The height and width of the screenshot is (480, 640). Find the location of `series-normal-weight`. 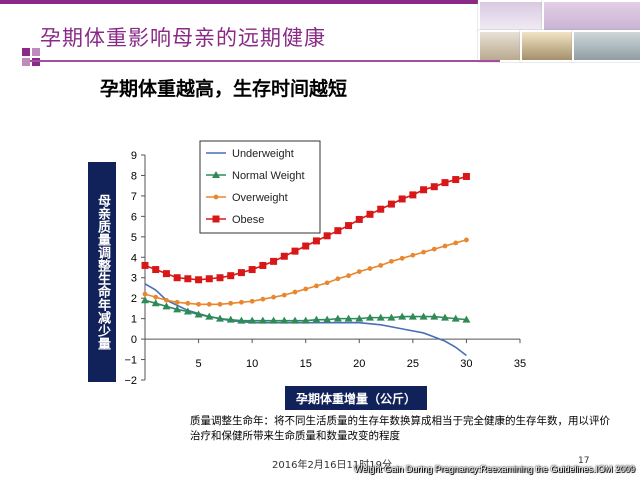

series-normal-weight is located at coordinates (306, 310).